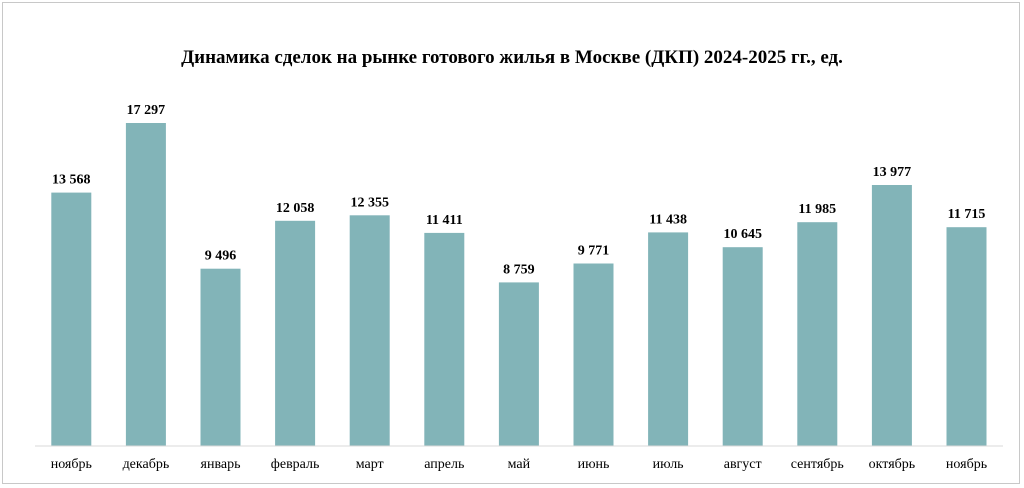  Describe the element at coordinates (817, 464) in the screenshot. I see `category-label-10: сентябрь` at that location.